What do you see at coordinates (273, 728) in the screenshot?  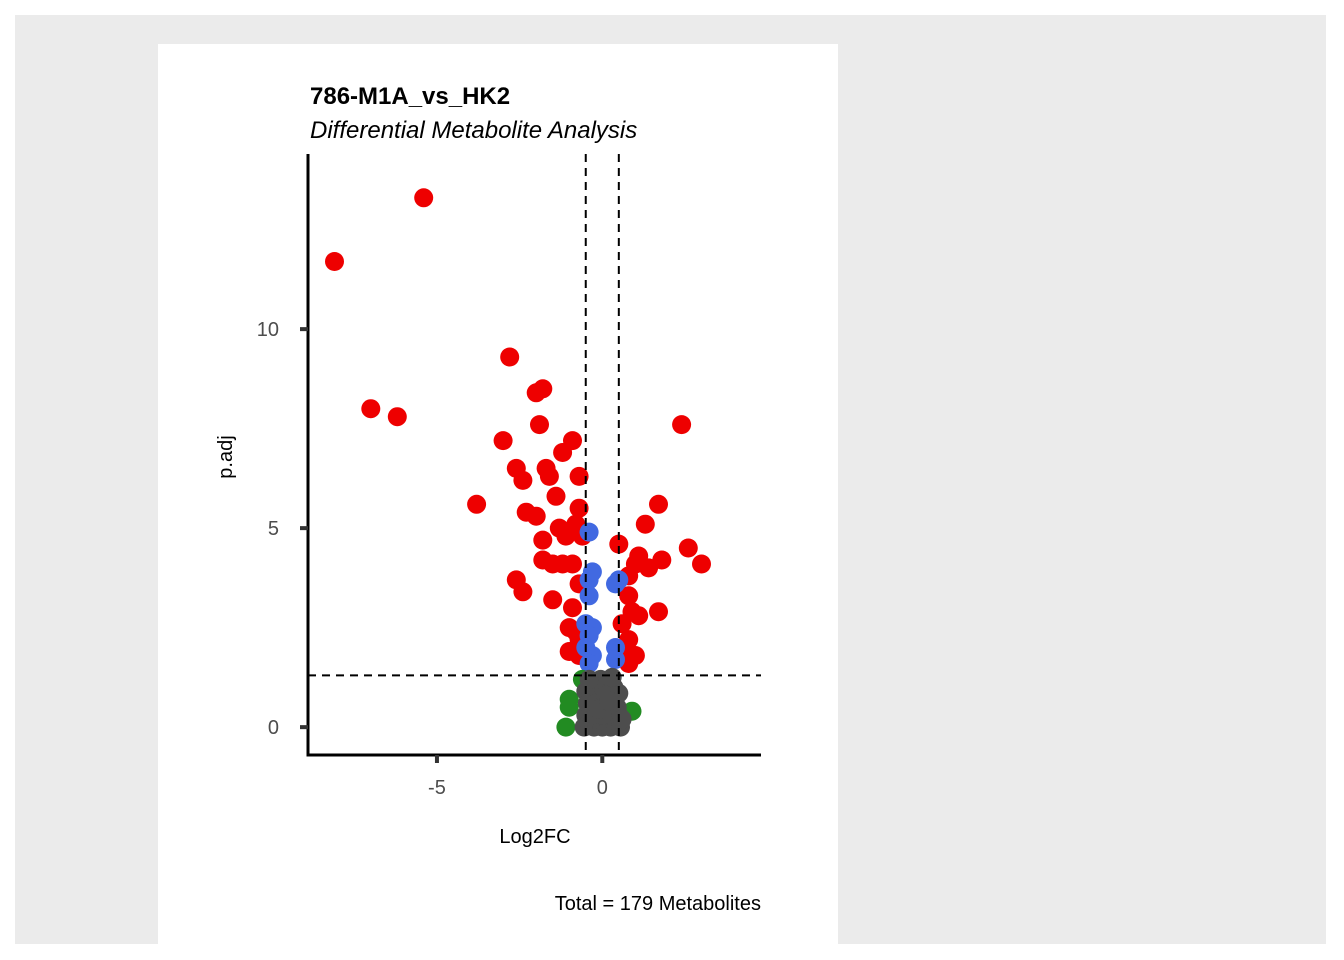 I see `y-tick-label: 0` at bounding box center [273, 728].